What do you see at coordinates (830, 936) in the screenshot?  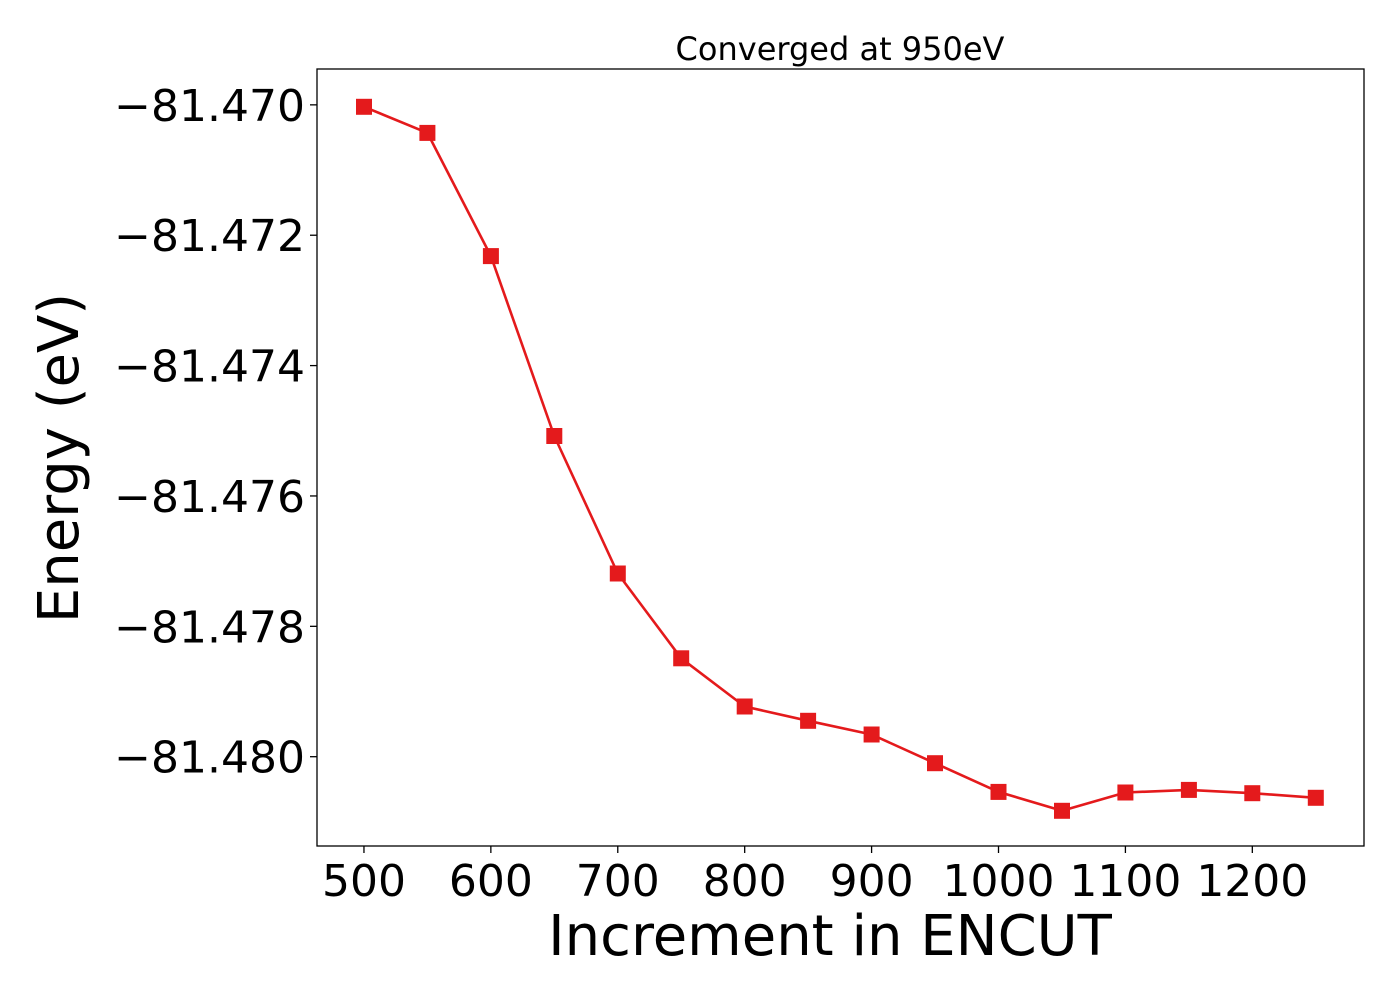 I see `x-axis-label: Increment in ENCUT` at bounding box center [830, 936].